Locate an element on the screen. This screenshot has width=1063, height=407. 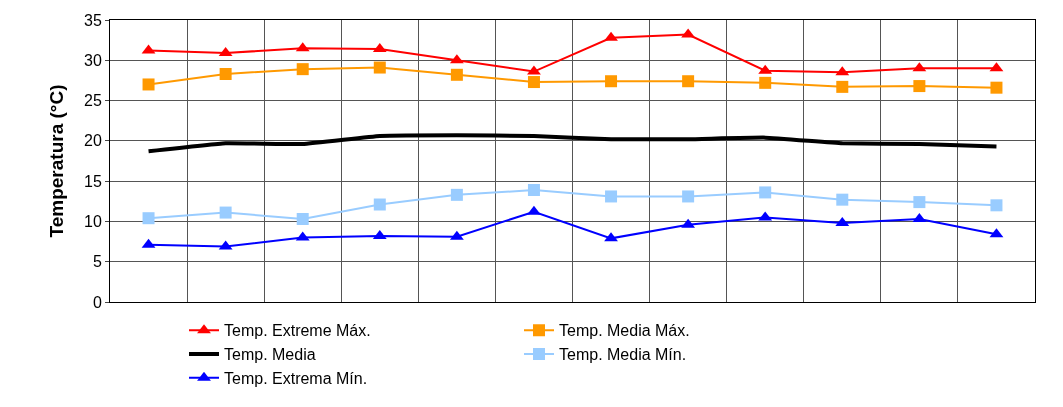
legend-label: Temp. Extreme Máx. is located at coordinates (297, 331).